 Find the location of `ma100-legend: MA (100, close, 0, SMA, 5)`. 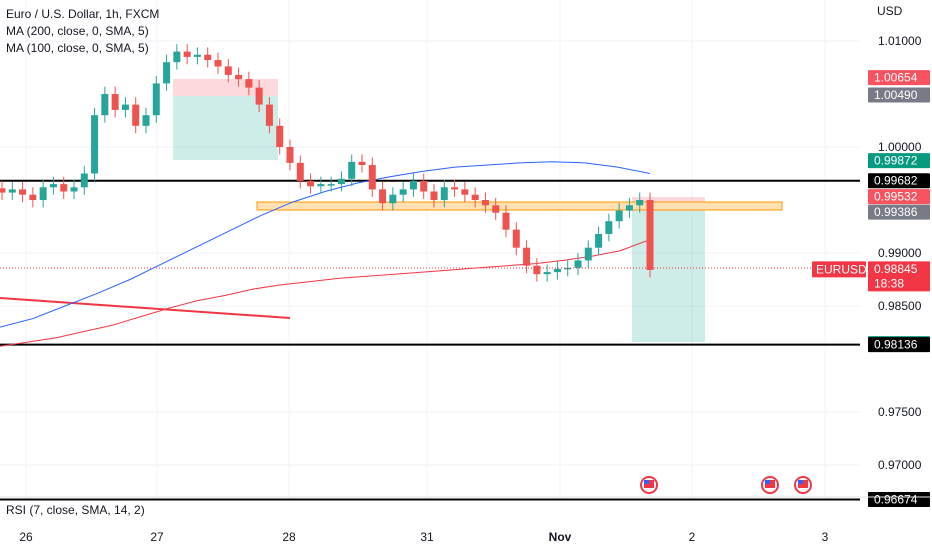

ma100-legend: MA (100, close, 0, SMA, 5) is located at coordinates (77, 48).